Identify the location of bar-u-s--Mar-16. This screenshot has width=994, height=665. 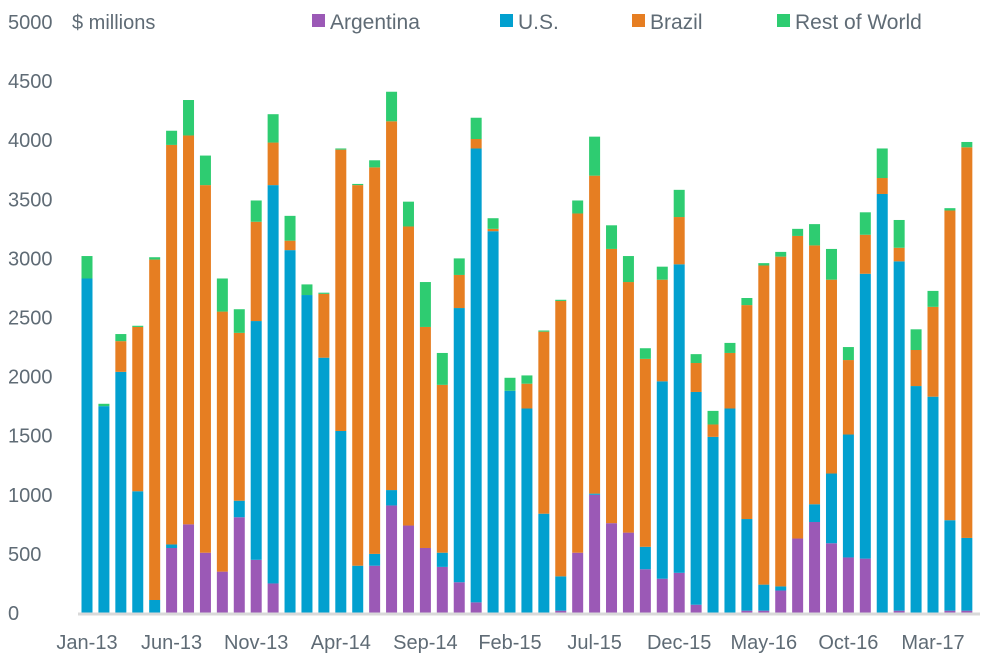
(730, 510).